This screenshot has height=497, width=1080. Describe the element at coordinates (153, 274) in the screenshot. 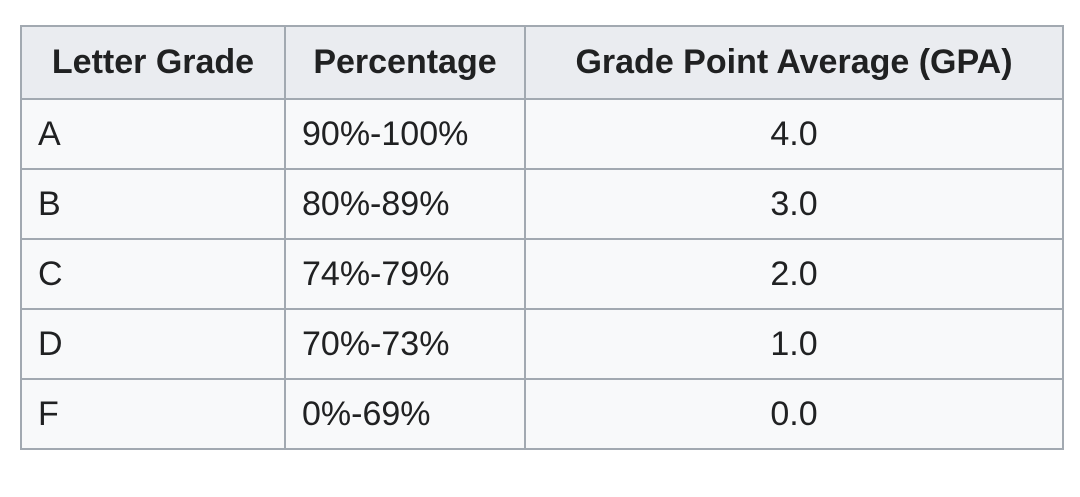

I see `letter-grade-cell: C` at that location.